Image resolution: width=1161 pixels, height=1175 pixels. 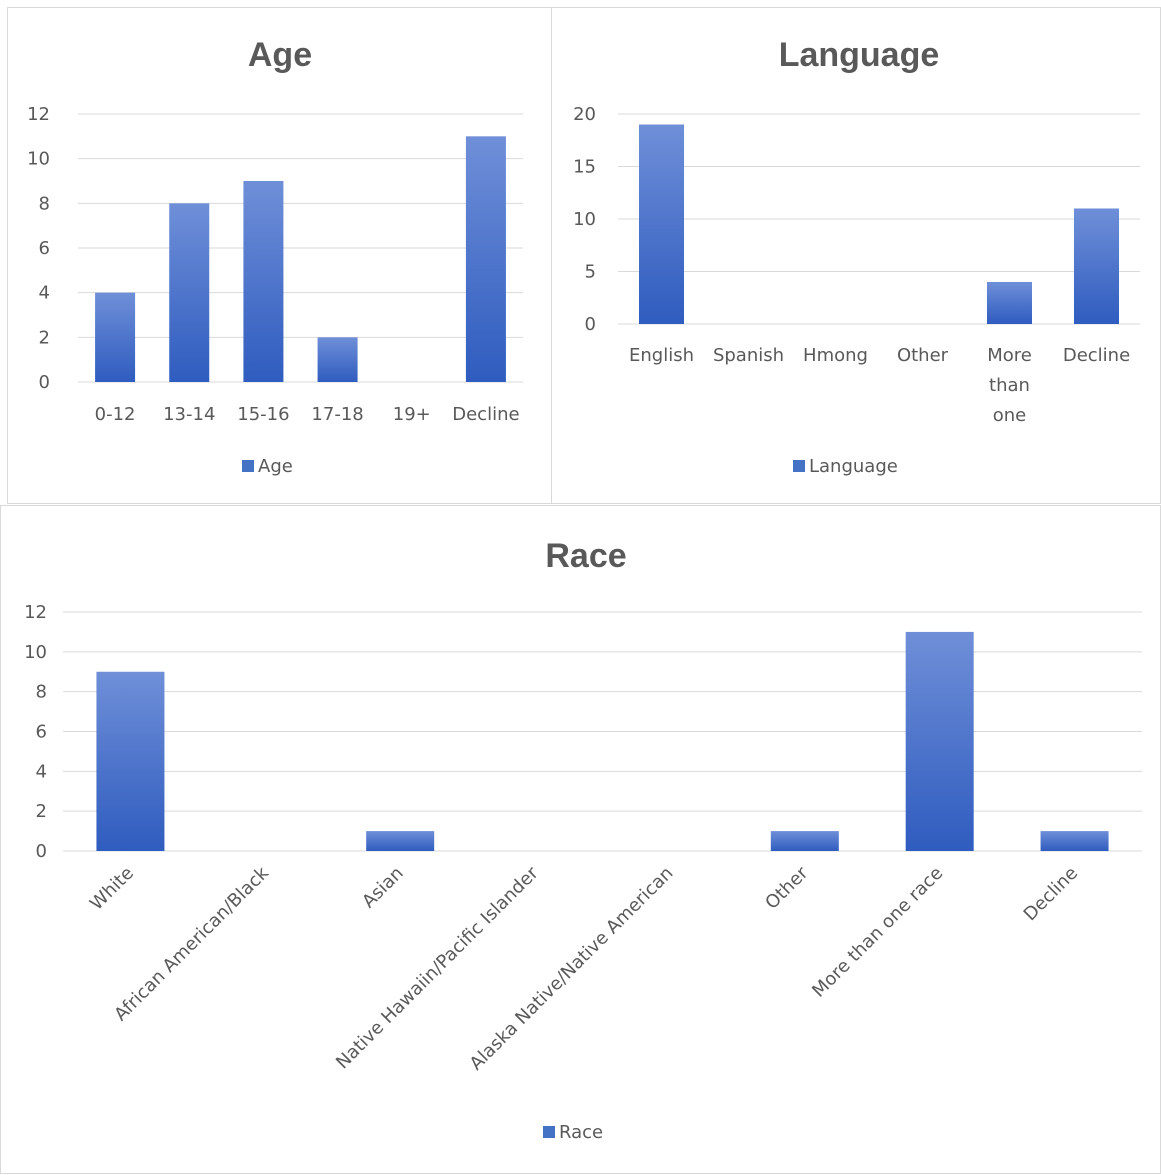 I want to click on x-tick-label: 15-16, so click(x=263, y=414).